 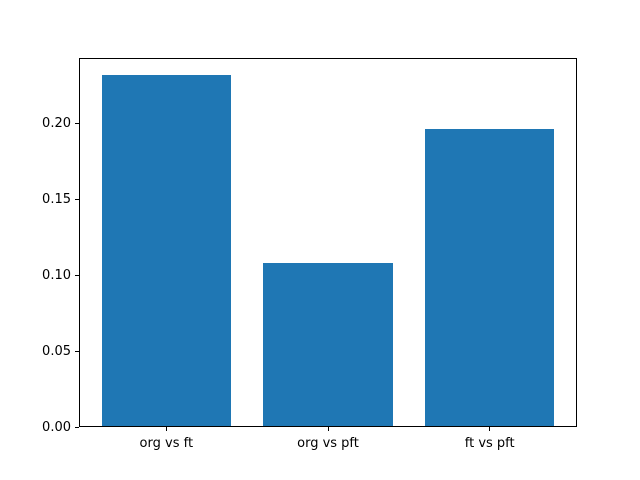 I want to click on bar-org-vs-ft, so click(x=166, y=250).